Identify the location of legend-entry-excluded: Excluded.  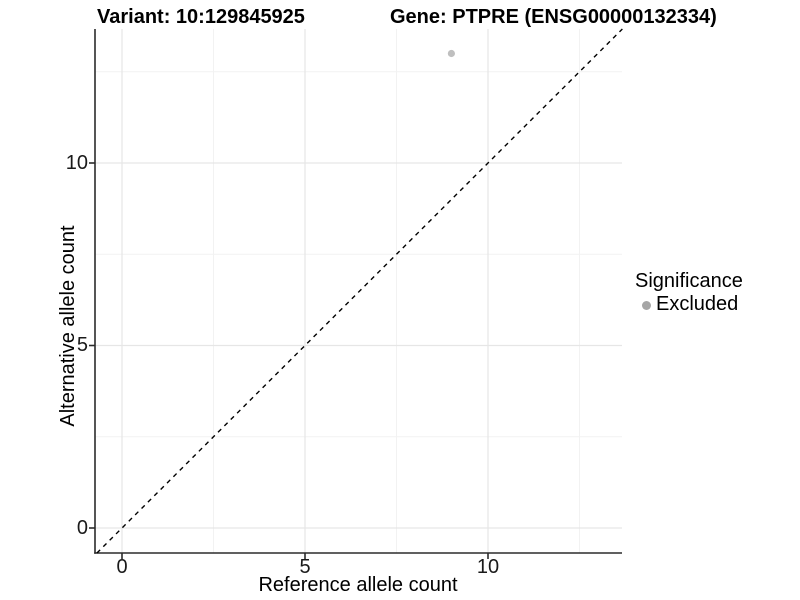
(697, 304).